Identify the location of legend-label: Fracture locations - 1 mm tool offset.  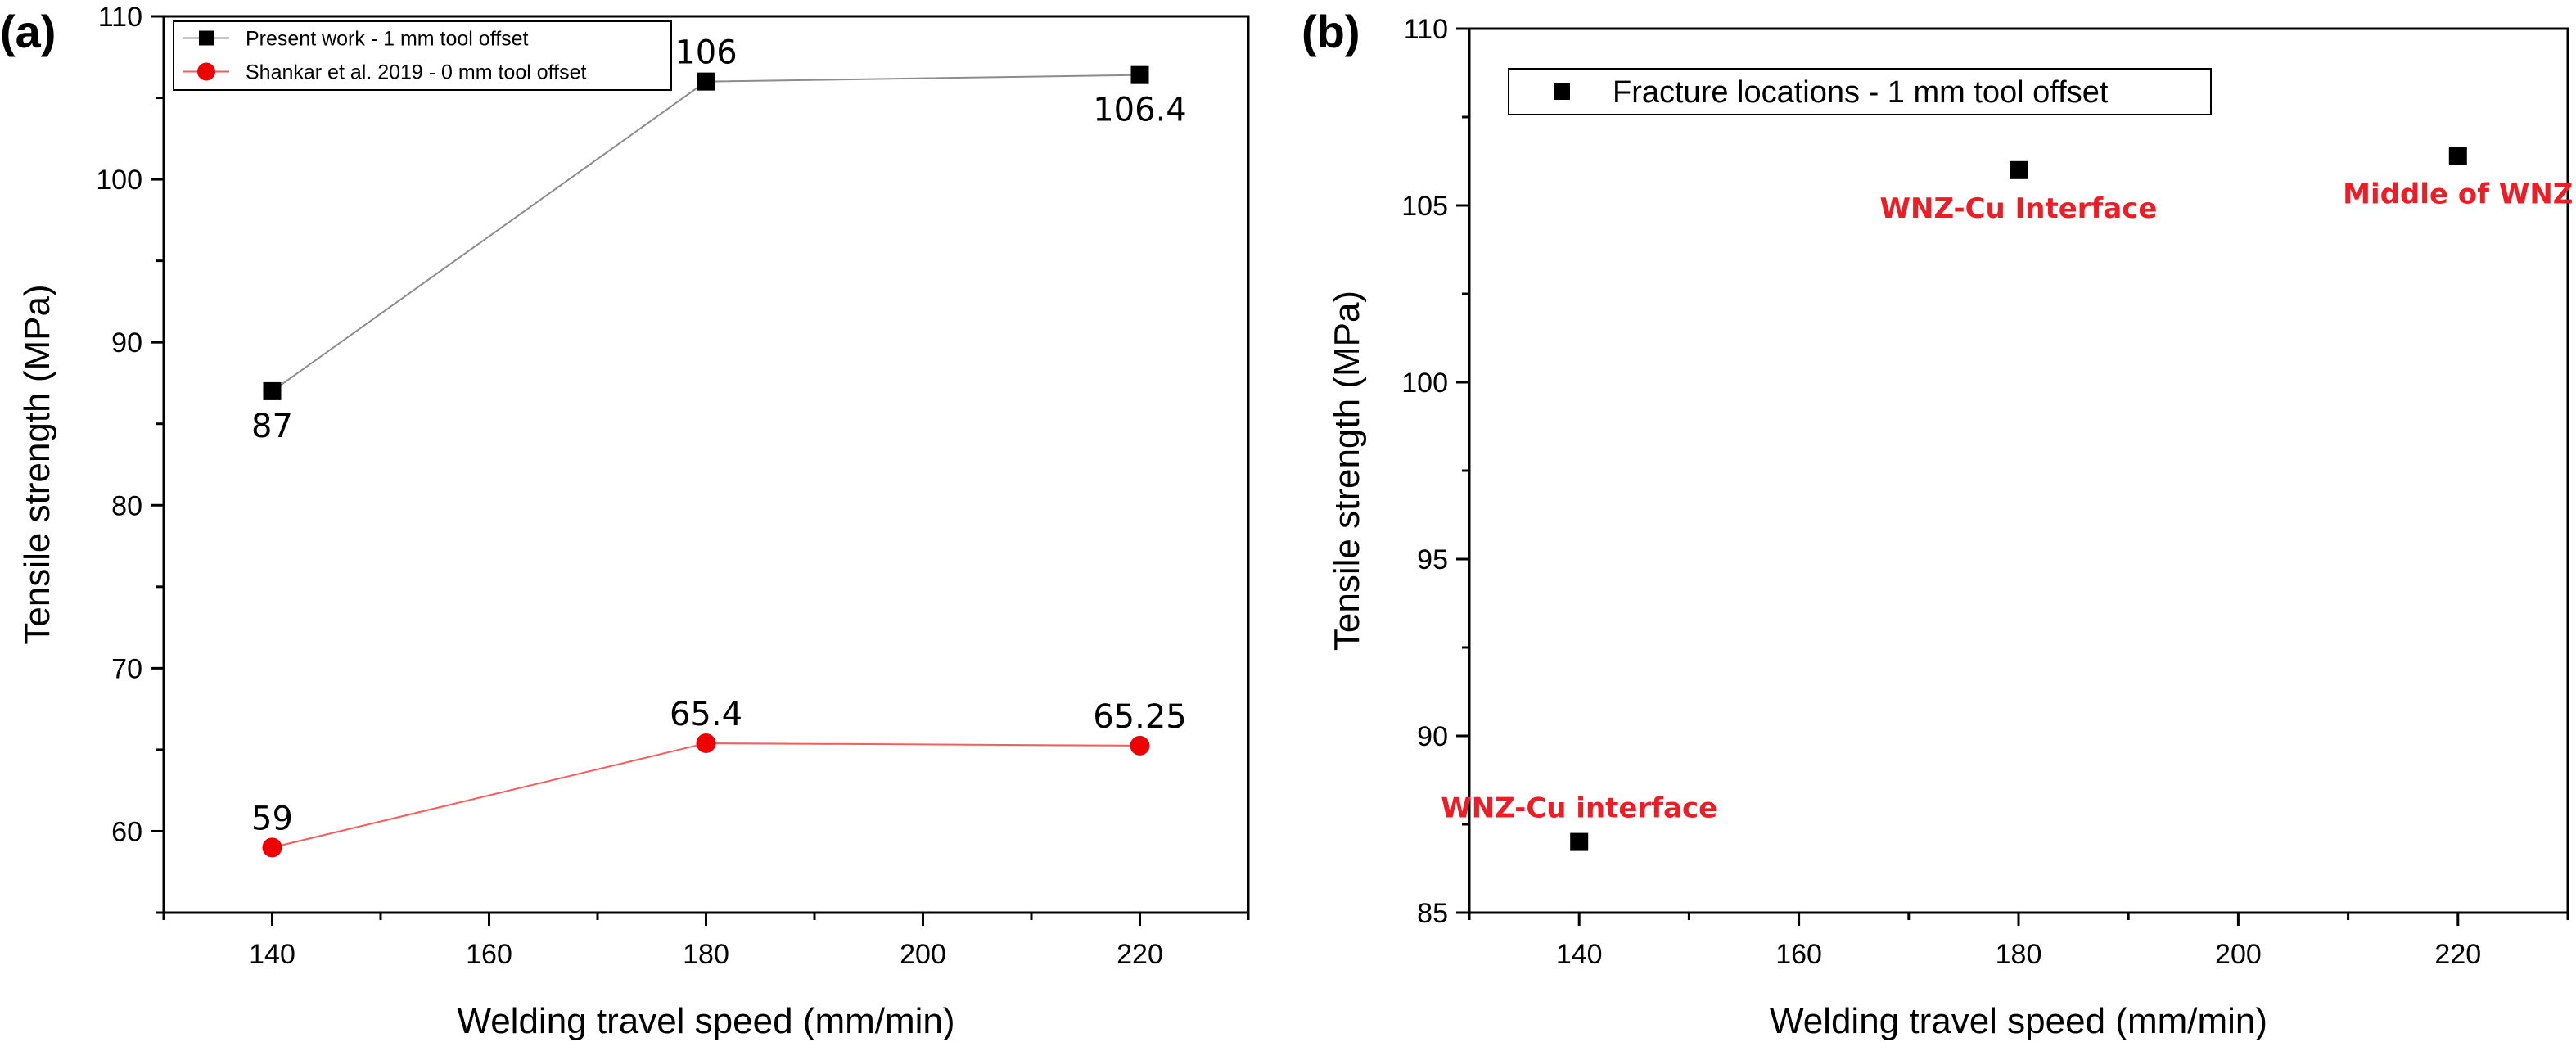
(1861, 92).